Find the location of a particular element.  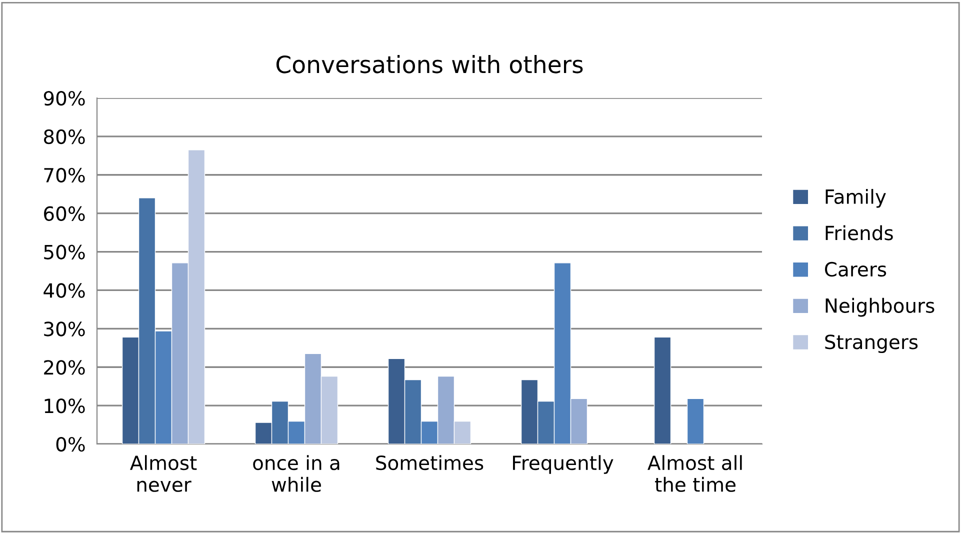

y-tick-label: 70% is located at coordinates (64, 175).